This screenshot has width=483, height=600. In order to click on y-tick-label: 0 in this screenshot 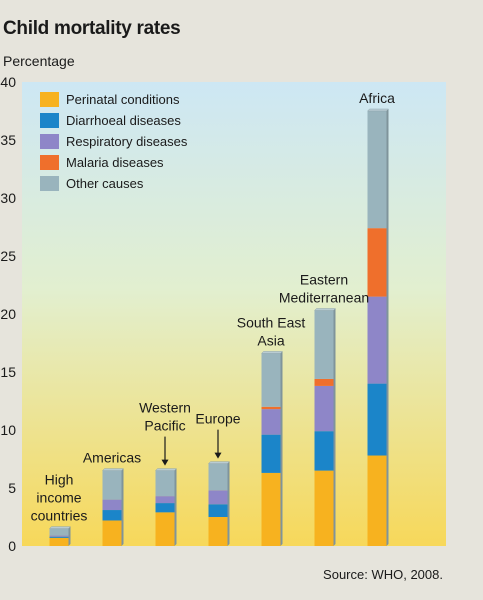, I will do `click(12, 546)`.